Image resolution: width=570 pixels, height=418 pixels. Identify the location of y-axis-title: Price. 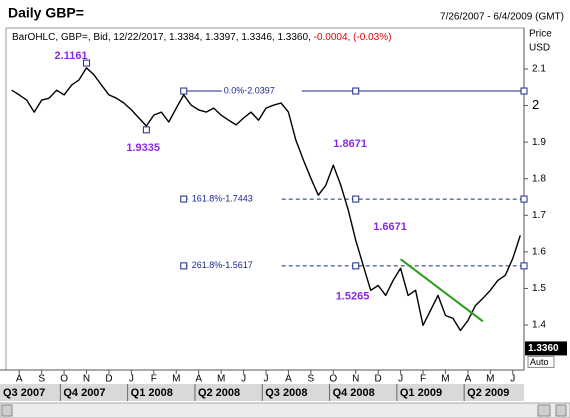
(540, 34).